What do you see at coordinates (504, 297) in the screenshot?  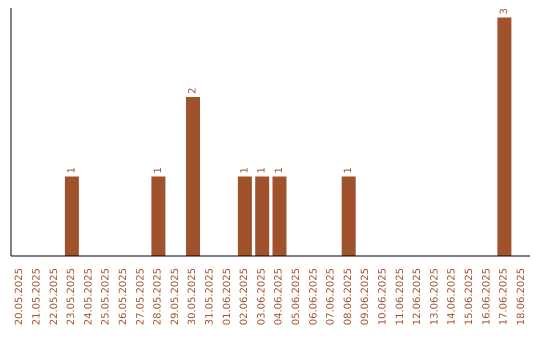 I see `x-tick-label: 17.06.2025` at bounding box center [504, 297].